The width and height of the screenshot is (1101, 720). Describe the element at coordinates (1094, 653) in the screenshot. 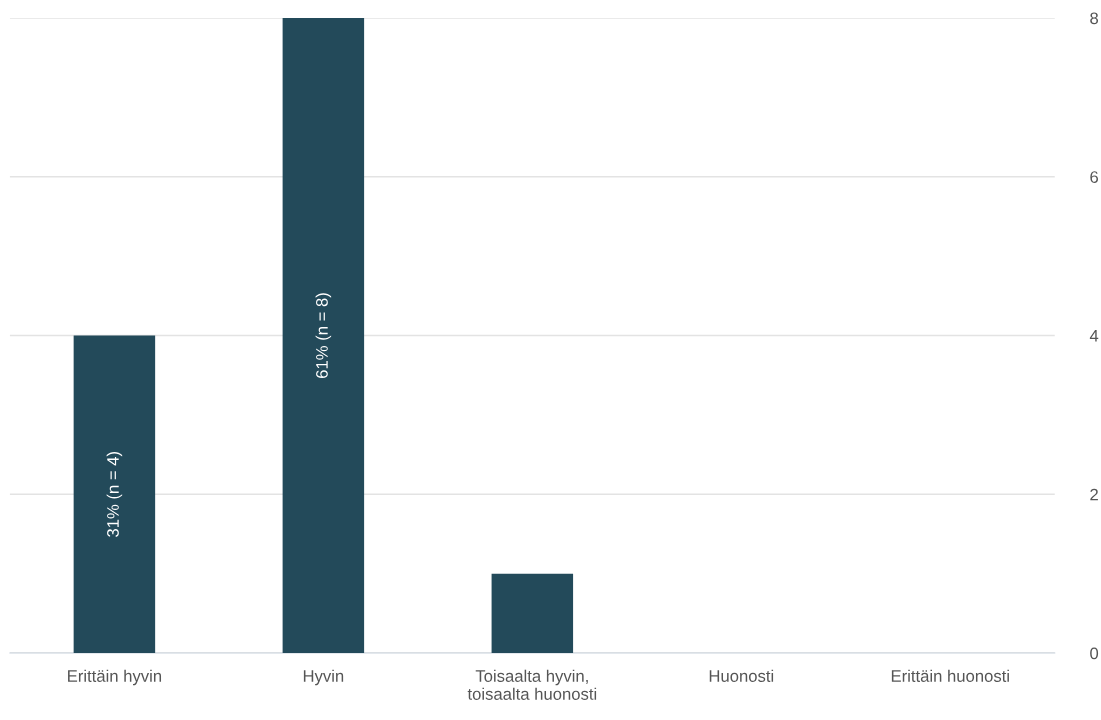

I see `y-tick-label: 0` at that location.